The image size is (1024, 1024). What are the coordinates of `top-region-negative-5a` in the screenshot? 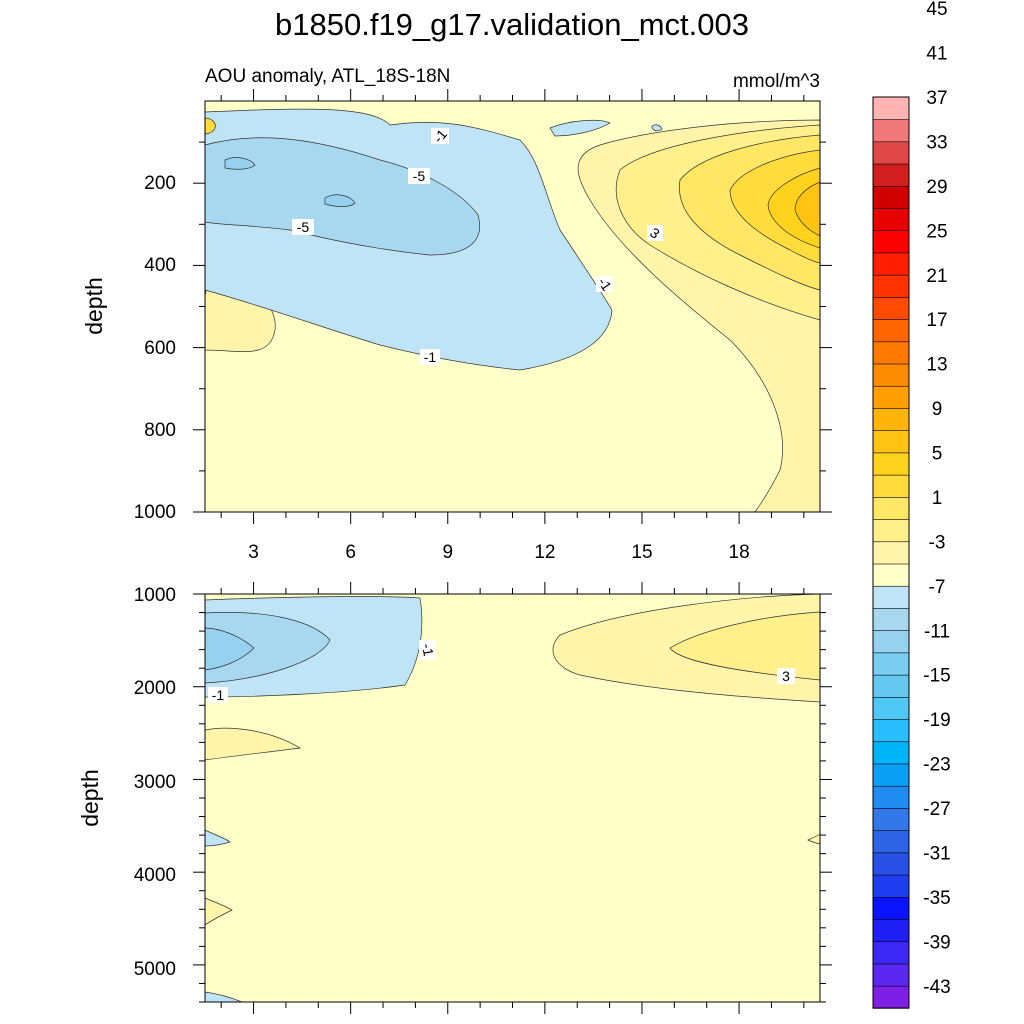 It's located at (240, 163).